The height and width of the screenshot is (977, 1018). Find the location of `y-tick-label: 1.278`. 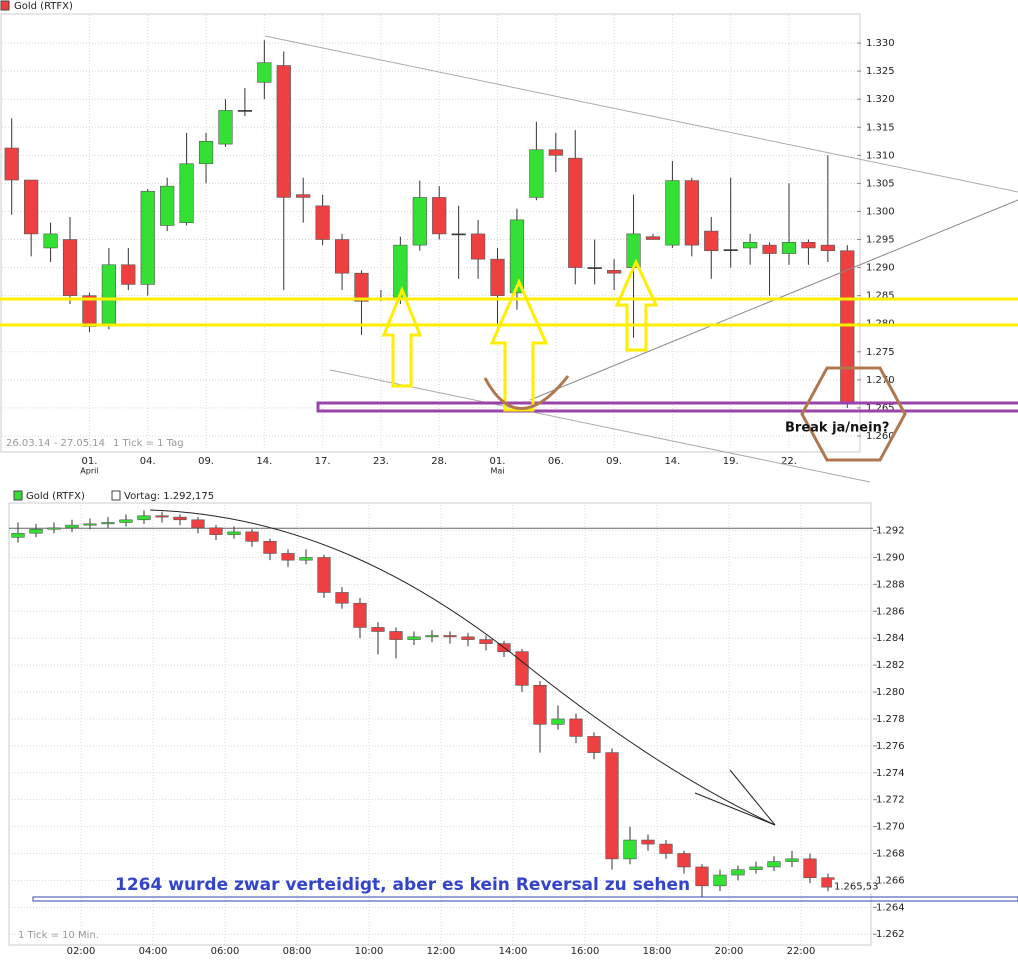

y-tick-label: 1.278 is located at coordinates (890, 719).